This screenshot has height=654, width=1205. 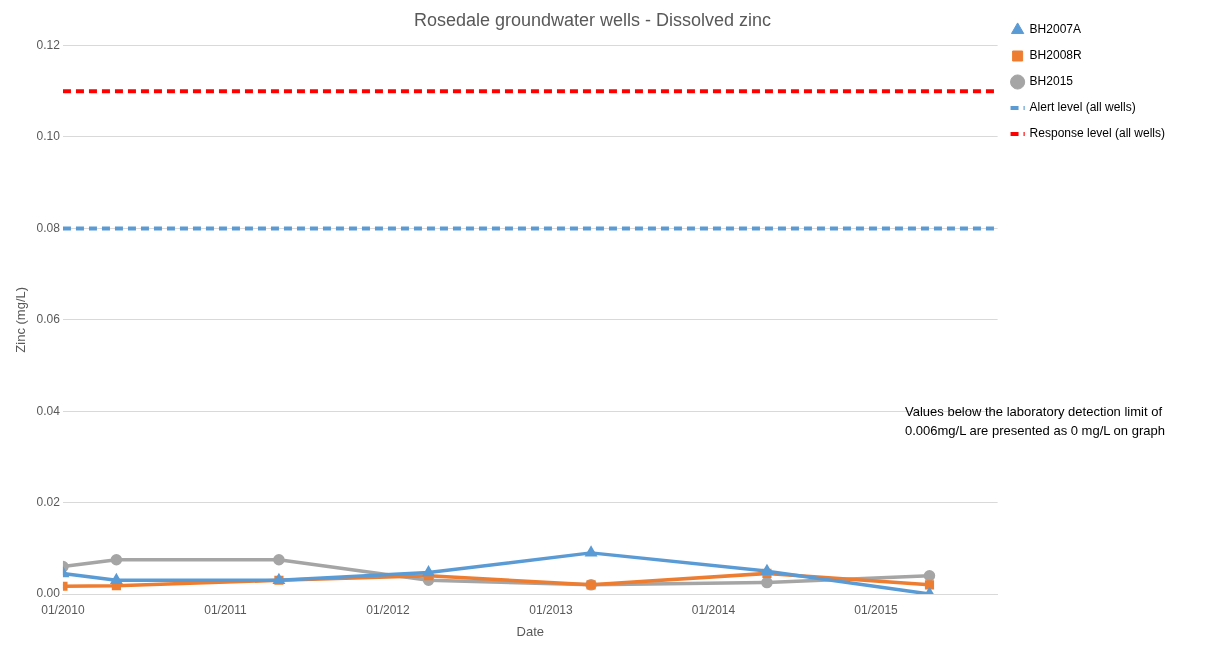 I want to click on x-tick-label: 01/2015, so click(x=876, y=609).